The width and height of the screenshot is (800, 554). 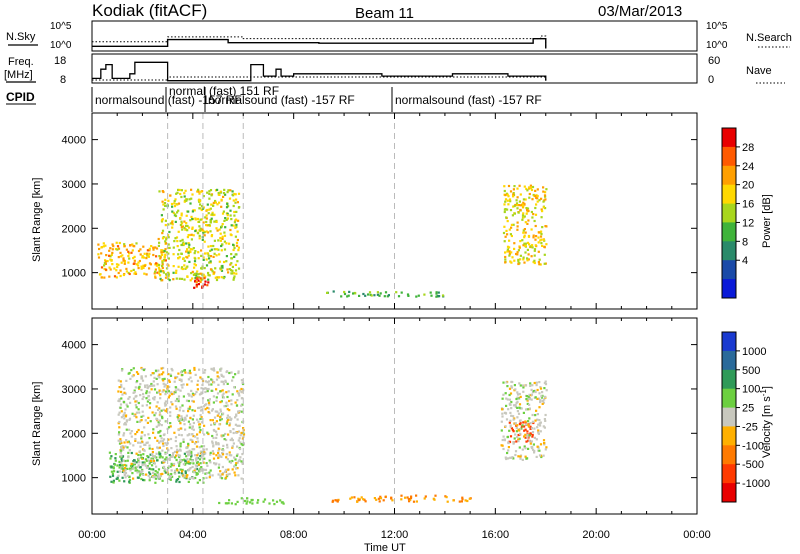 I want to click on power-colorbar-tick-label: 16, so click(x=748, y=205).